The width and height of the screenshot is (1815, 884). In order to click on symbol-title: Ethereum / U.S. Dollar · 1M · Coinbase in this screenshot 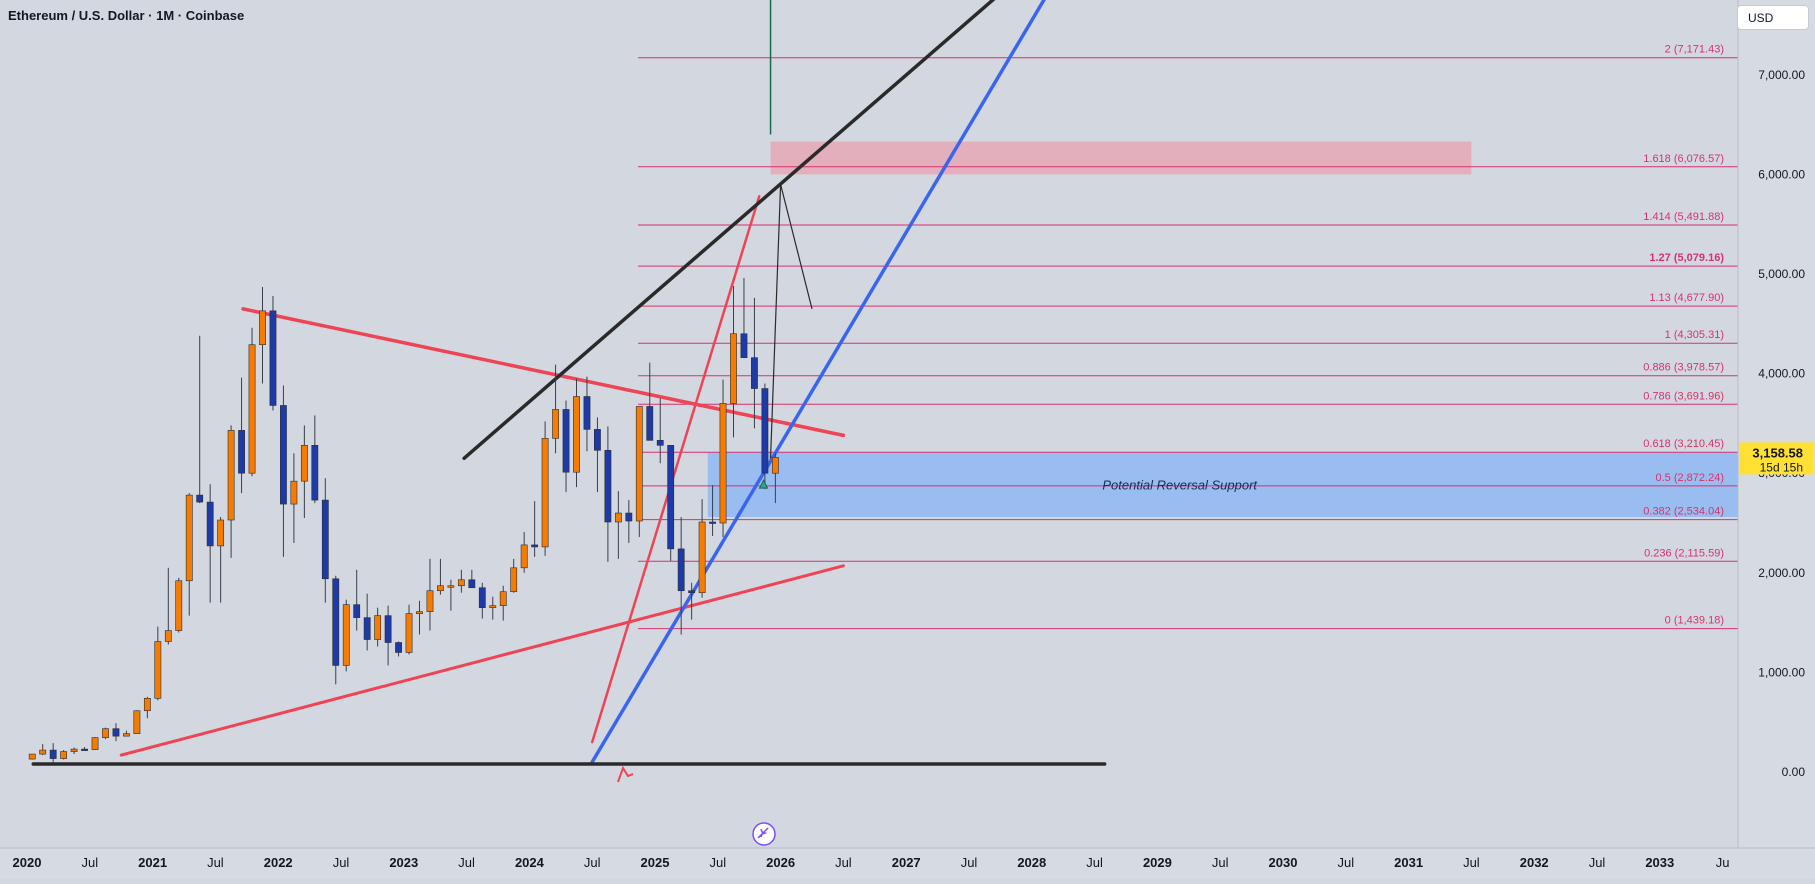, I will do `click(126, 15)`.